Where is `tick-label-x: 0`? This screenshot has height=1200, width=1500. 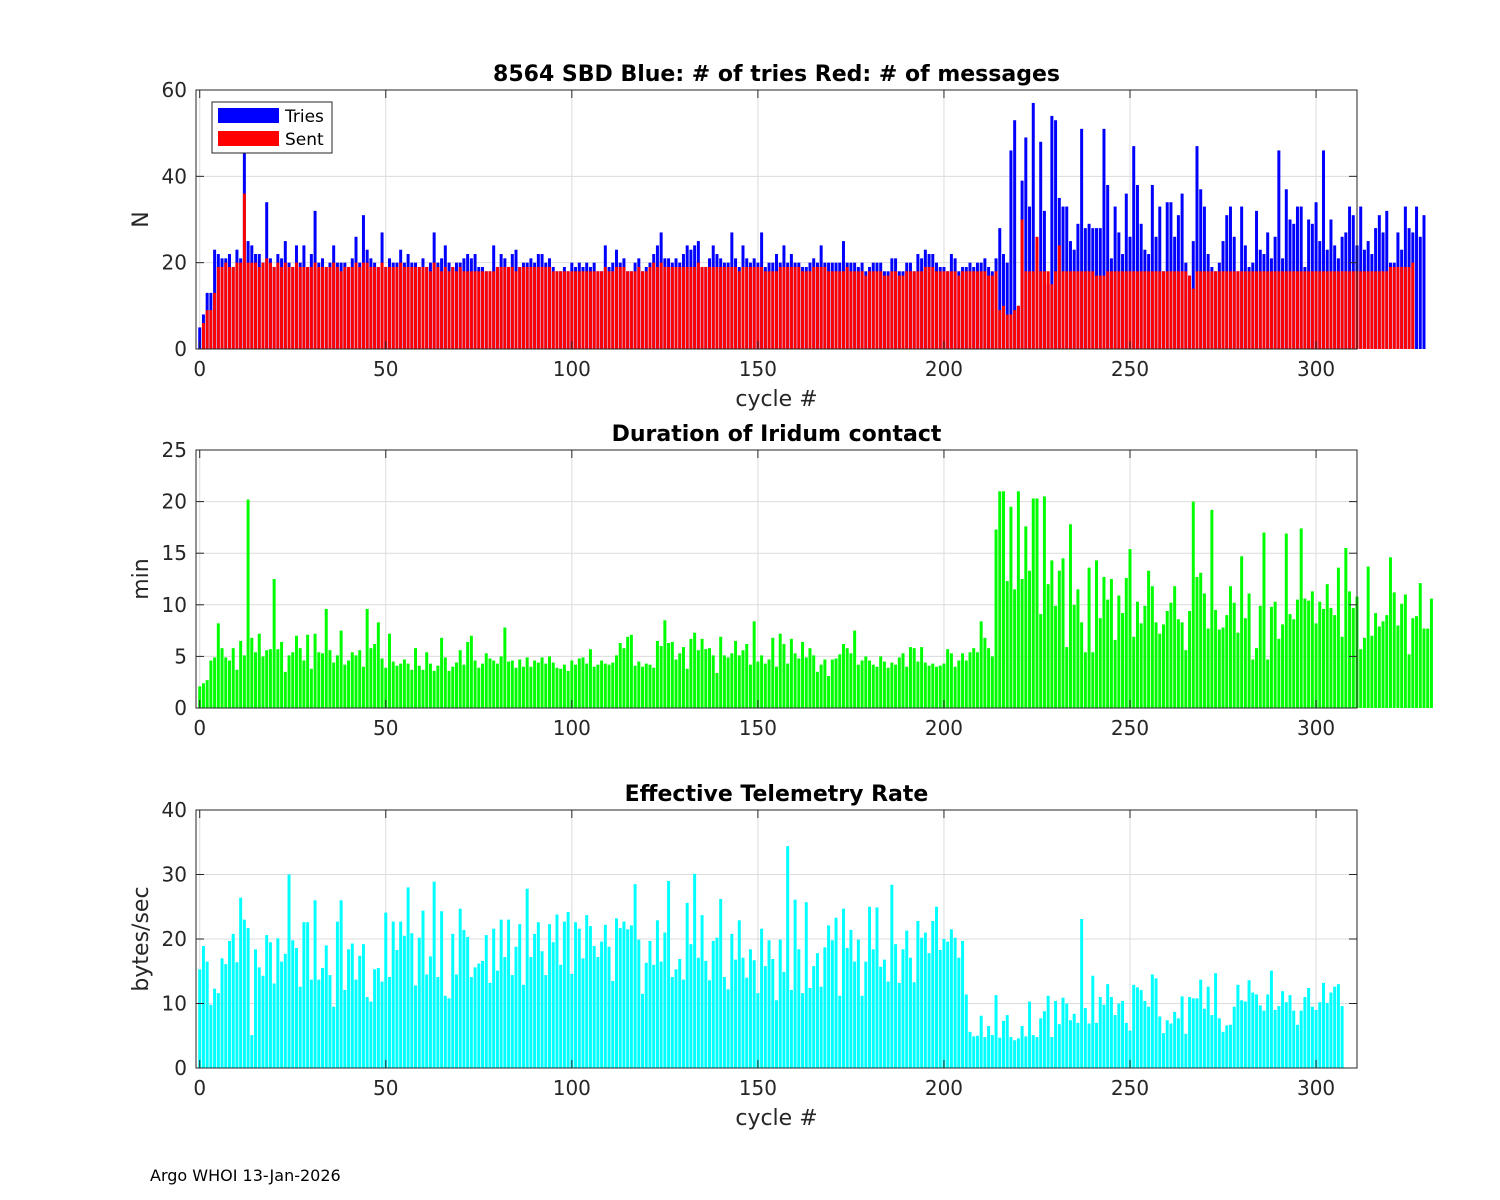 tick-label-x: 0 is located at coordinates (199, 369).